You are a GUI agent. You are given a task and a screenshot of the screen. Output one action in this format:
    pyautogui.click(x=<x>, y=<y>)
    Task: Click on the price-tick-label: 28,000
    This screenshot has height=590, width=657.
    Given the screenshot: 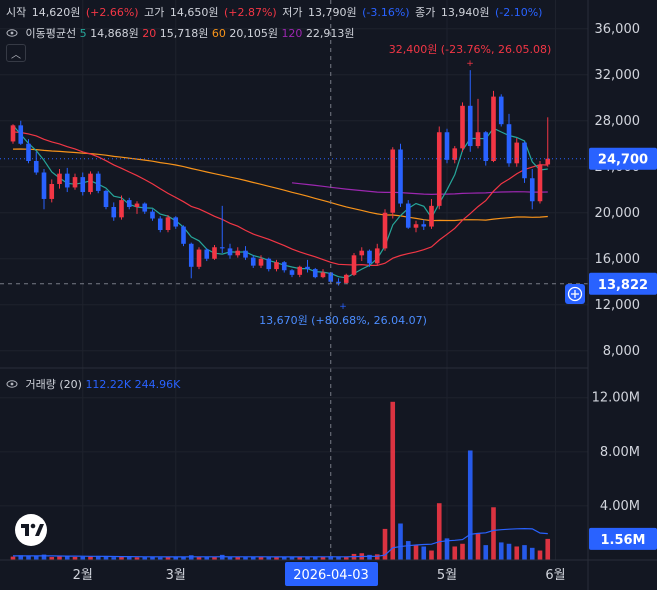 What is the action you would take?
    pyautogui.click(x=618, y=121)
    